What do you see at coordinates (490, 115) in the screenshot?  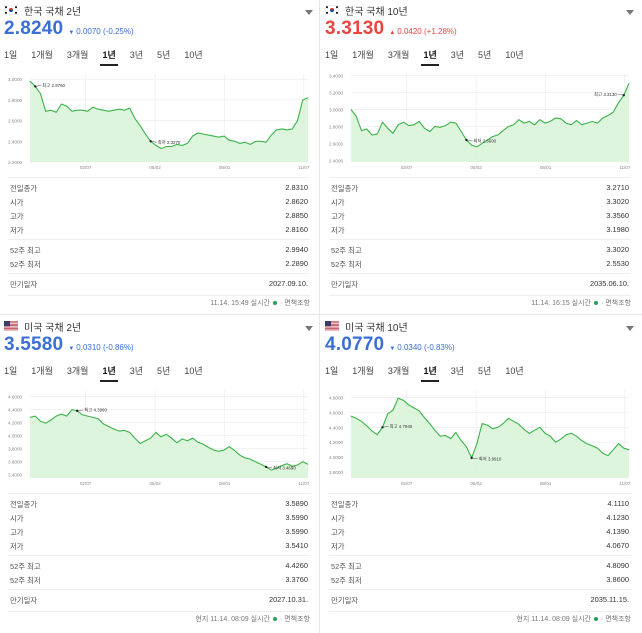 I see `series-line` at bounding box center [490, 115].